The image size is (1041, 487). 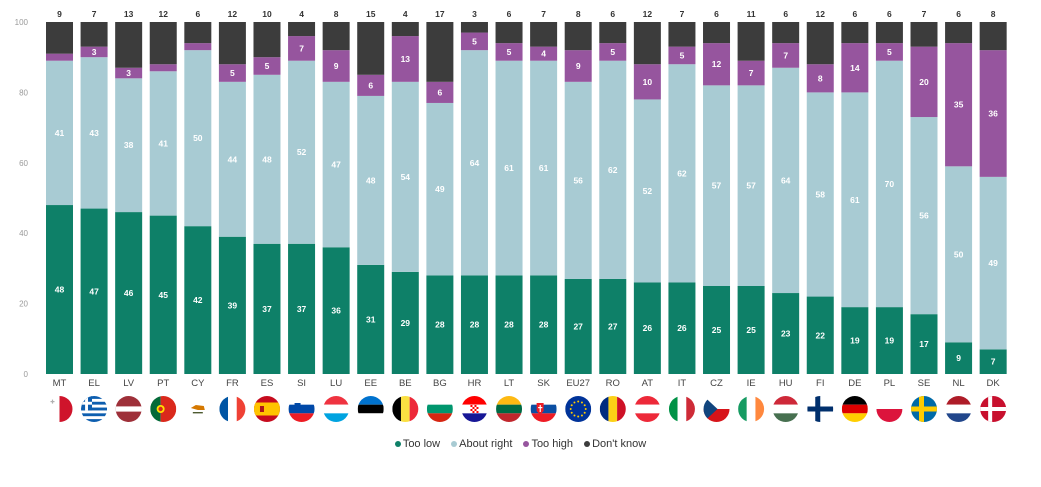 I want to click on x-tick-label: DK, so click(x=994, y=383).